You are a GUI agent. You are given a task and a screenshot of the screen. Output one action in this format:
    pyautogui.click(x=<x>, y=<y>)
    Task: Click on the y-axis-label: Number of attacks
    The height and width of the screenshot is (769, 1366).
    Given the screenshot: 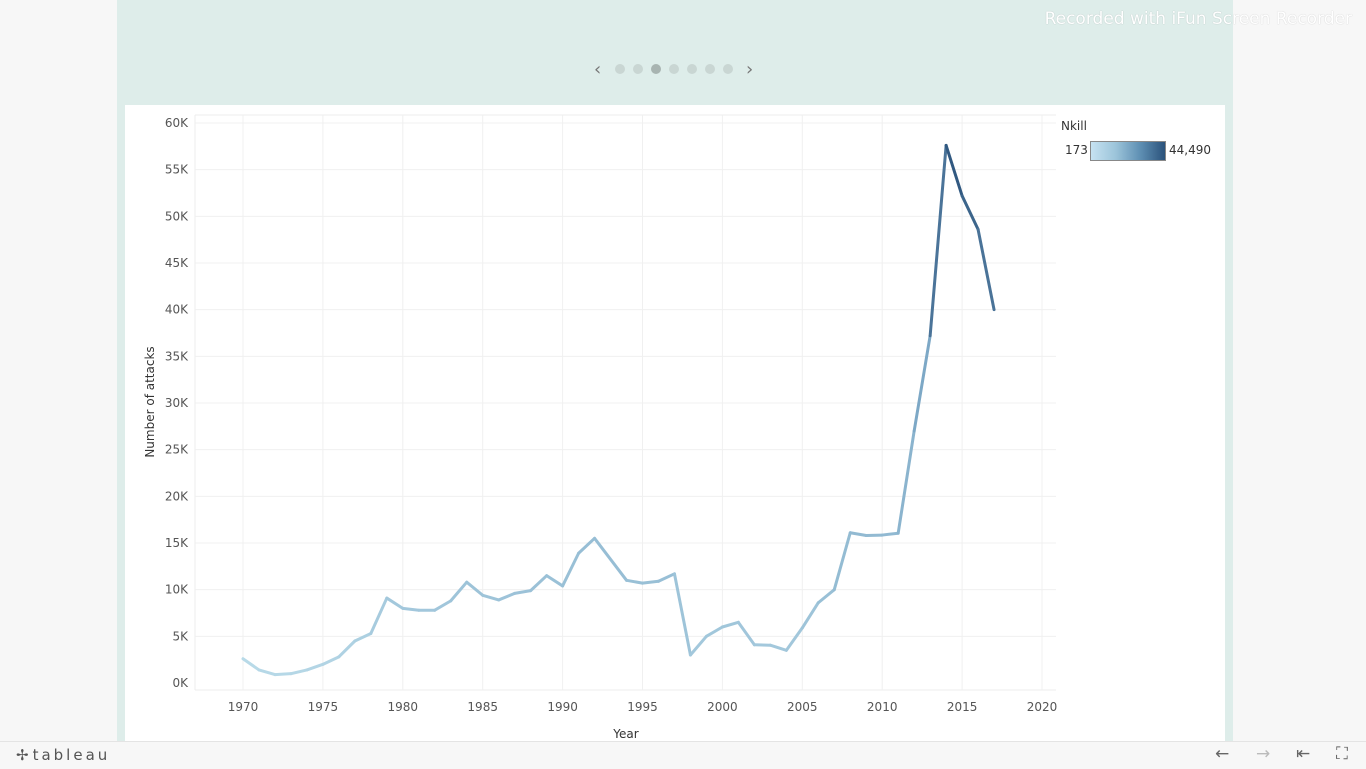 What is the action you would take?
    pyautogui.click(x=150, y=401)
    